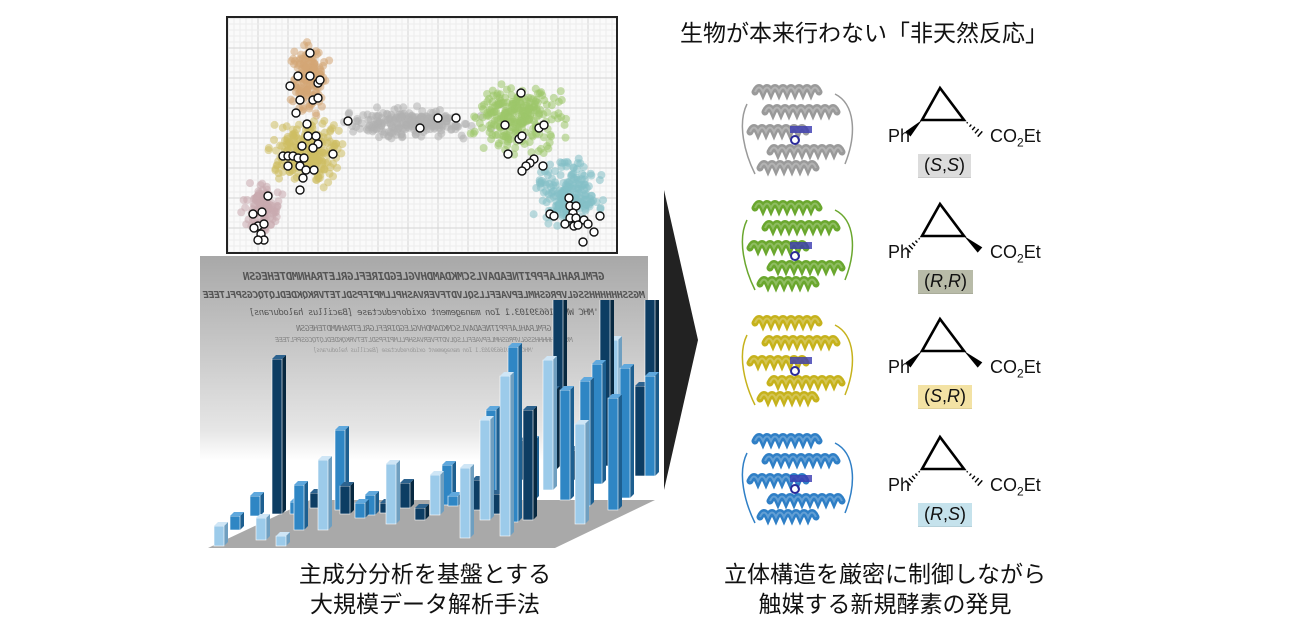 The width and height of the screenshot is (1300, 628). What do you see at coordinates (425, 590) in the screenshot?
I see `left-caption: 主成分分析を基盤とする 大規模データ解析手法` at bounding box center [425, 590].